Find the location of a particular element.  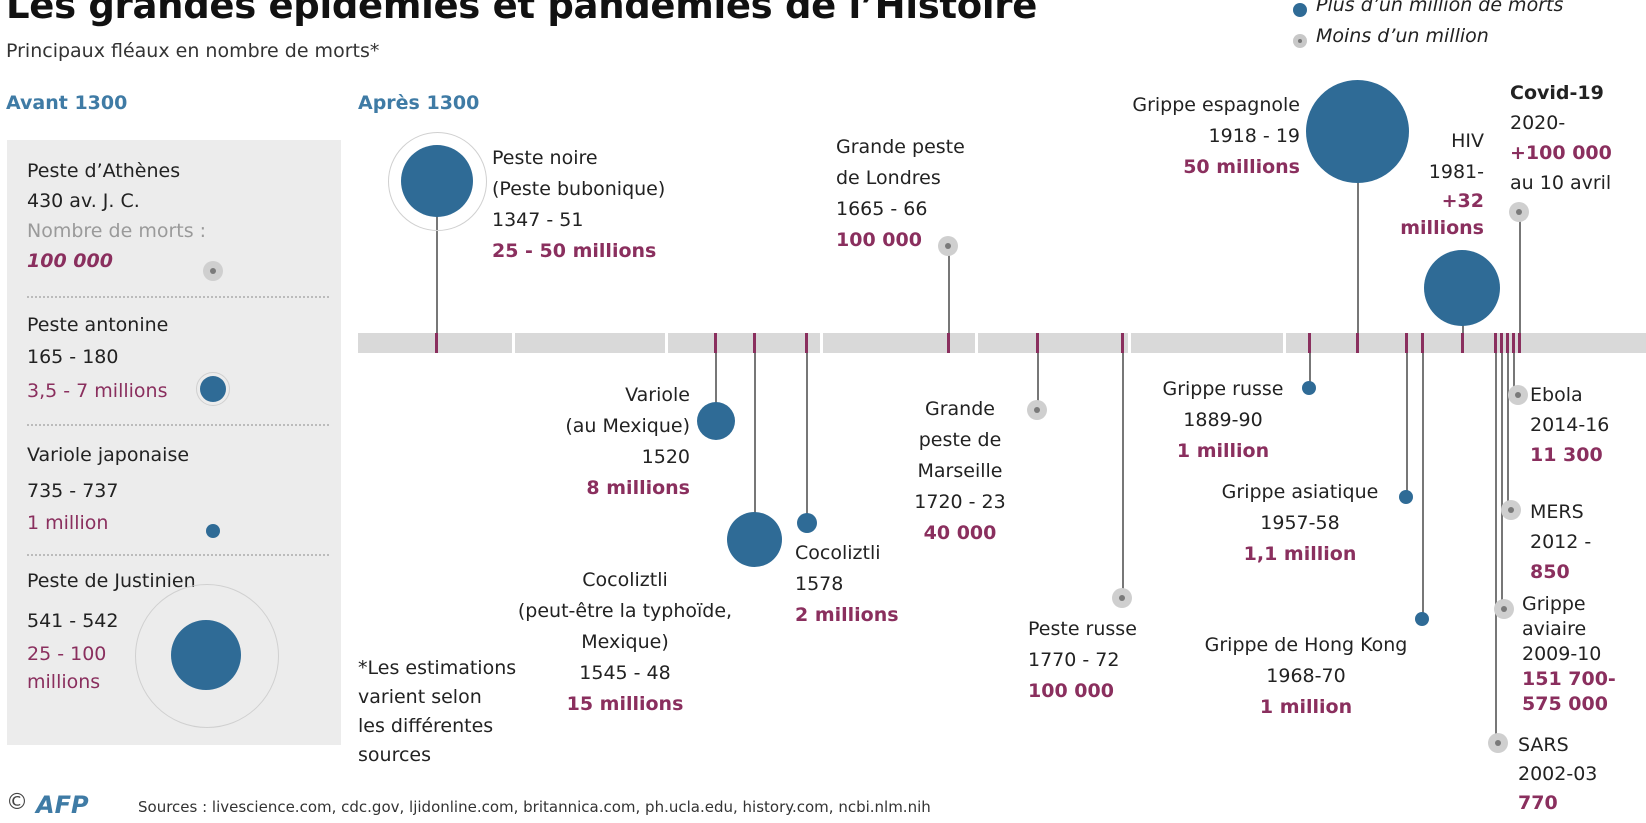

cocoliztli-1545-bubble is located at coordinates (754, 539).